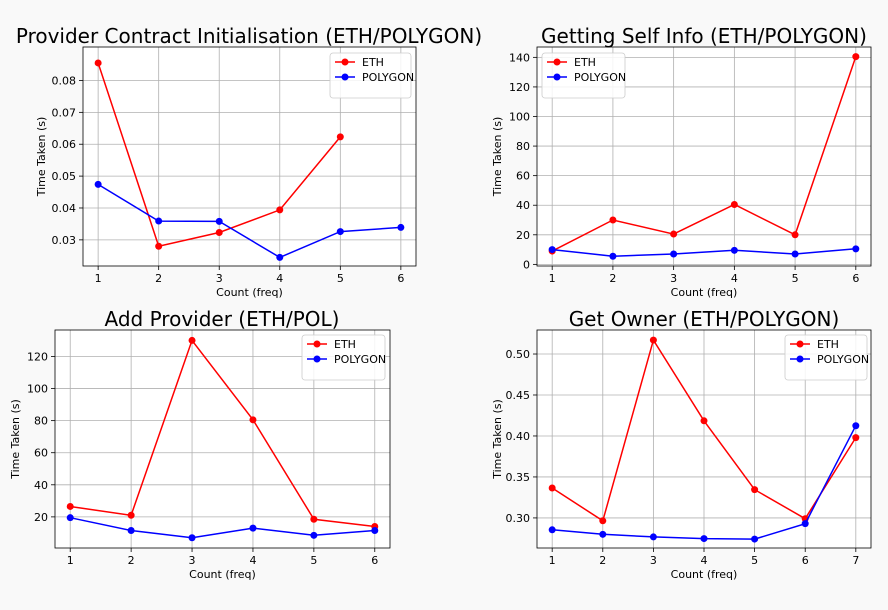 Image resolution: width=888 pixels, height=610 pixels. What do you see at coordinates (523, 235) in the screenshot?
I see `y-tick-label: 20` at bounding box center [523, 235].